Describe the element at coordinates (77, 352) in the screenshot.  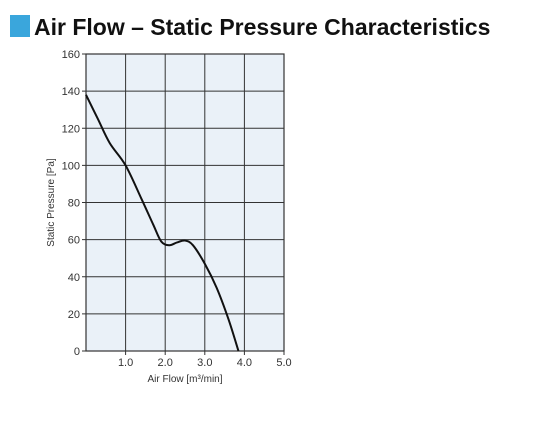
I see `y-tick-label: 0` at that location.